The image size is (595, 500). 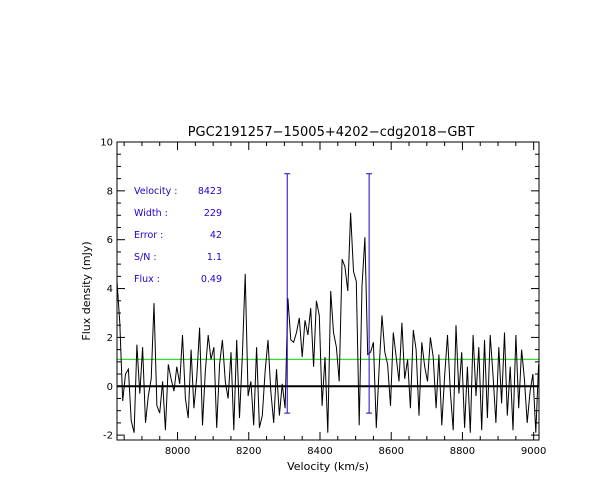 I want to click on y-tick-label: 4, so click(x=110, y=289).